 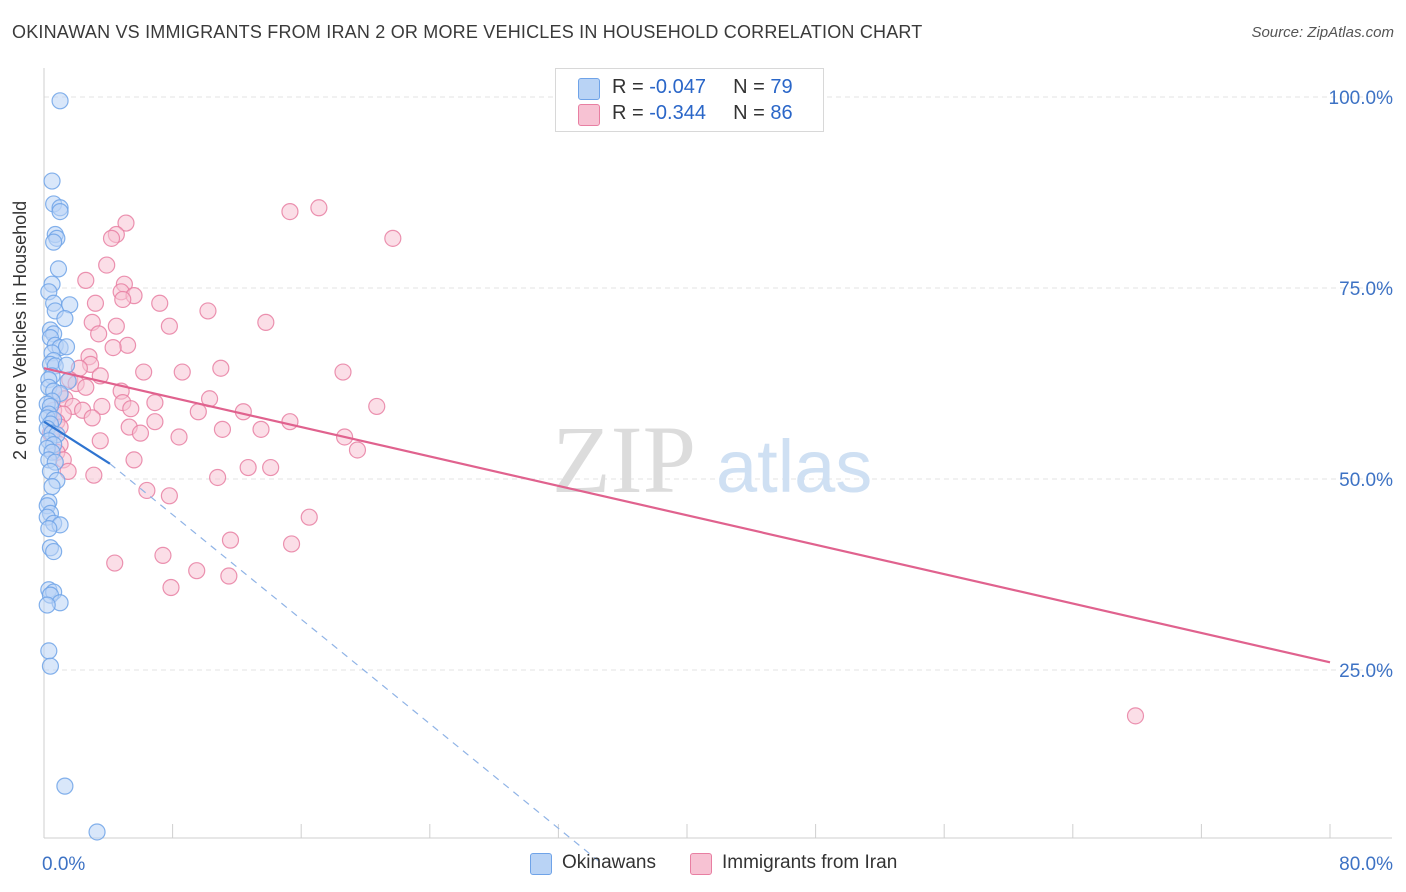 What do you see at coordinates (712, 459) in the screenshot?
I see `watermark: ZIP atlas` at bounding box center [712, 459].